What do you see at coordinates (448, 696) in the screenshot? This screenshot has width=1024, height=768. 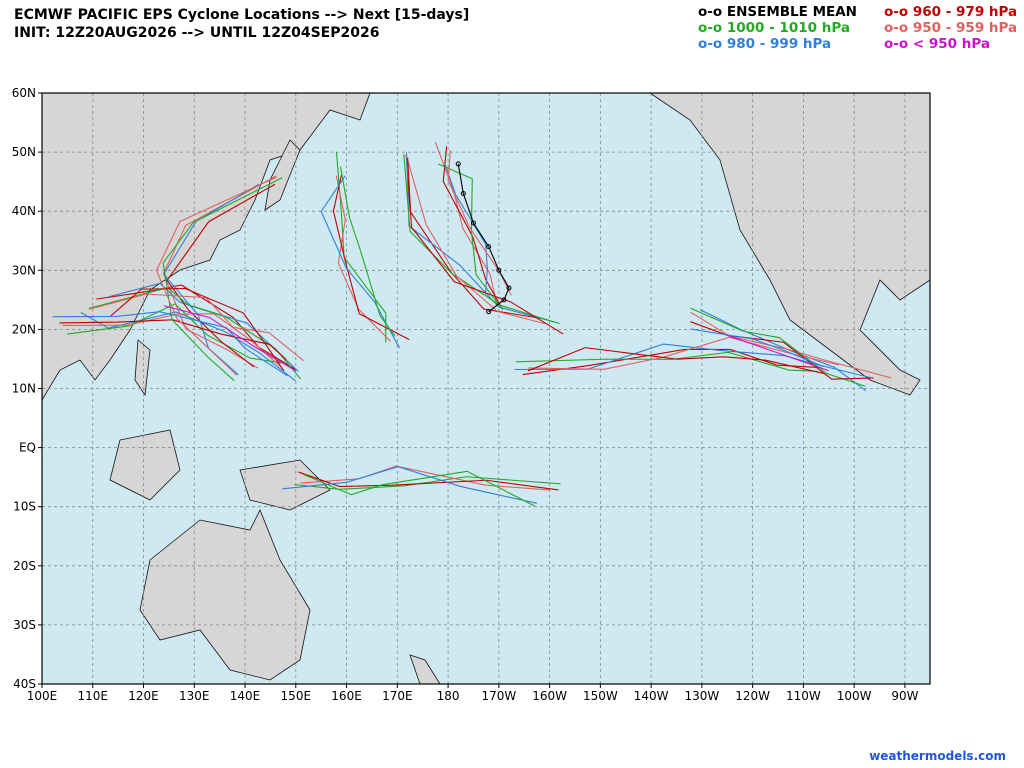 I see `lon-label: 180` at bounding box center [448, 696].